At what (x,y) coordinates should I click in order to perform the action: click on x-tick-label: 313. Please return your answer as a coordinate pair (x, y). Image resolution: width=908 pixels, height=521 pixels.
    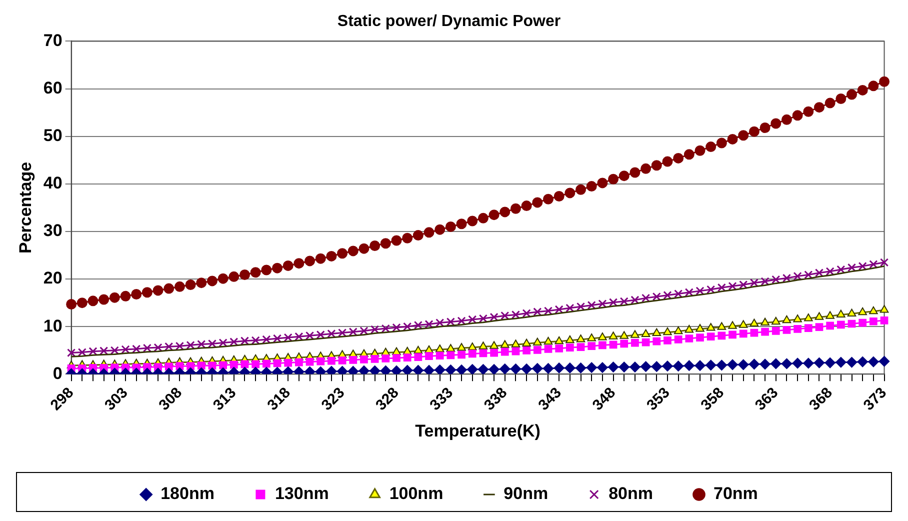
    Looking at the image, I should click on (225, 399).